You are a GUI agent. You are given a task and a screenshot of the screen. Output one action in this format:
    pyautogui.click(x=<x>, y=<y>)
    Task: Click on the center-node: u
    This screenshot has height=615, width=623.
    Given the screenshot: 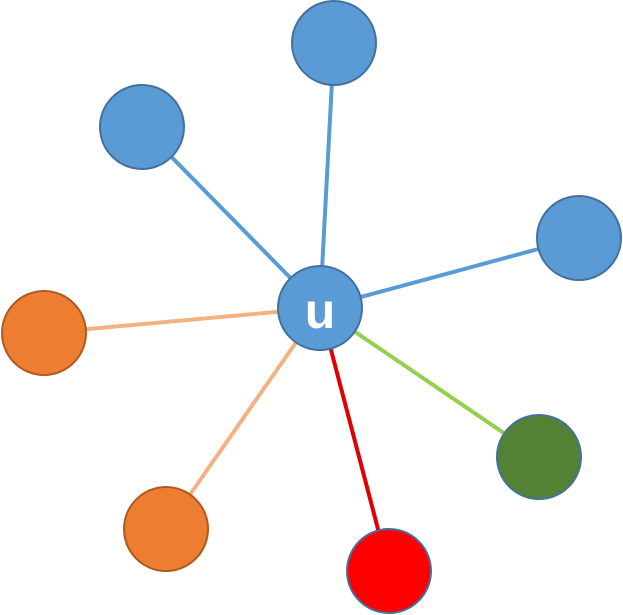 What is the action you would take?
    pyautogui.click(x=320, y=308)
    